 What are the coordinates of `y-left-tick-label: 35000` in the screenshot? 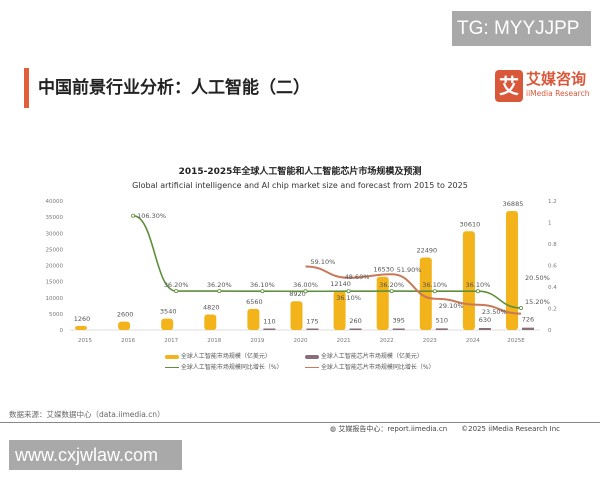 It's located at (55, 218).